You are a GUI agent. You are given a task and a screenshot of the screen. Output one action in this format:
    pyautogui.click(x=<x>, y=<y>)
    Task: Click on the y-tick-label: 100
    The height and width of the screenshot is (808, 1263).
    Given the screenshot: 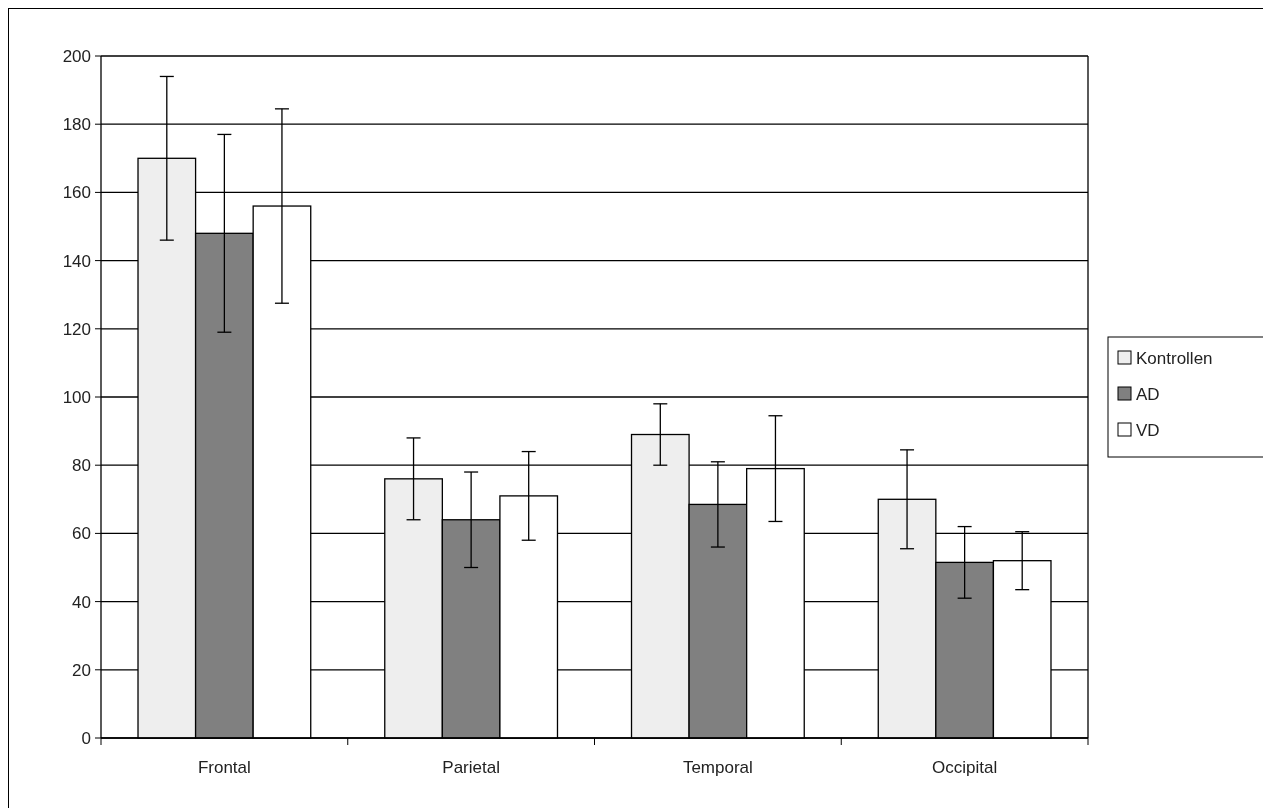 What is the action you would take?
    pyautogui.click(x=76, y=397)
    